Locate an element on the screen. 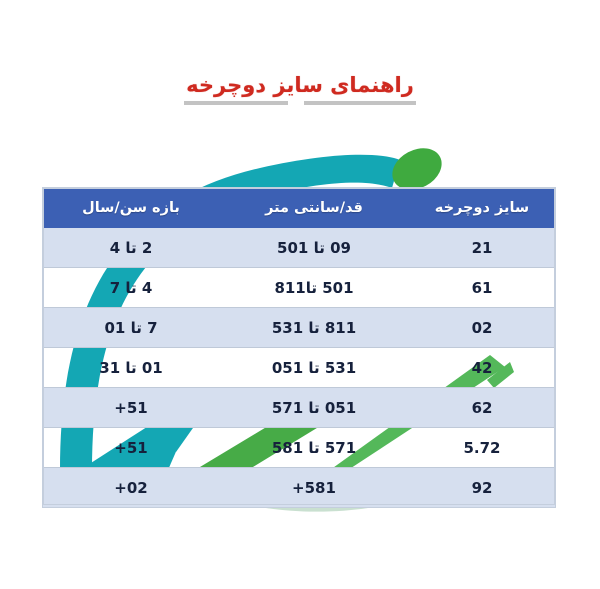 The image size is (600, 589). cell-height: 185+ is located at coordinates (314, 487).